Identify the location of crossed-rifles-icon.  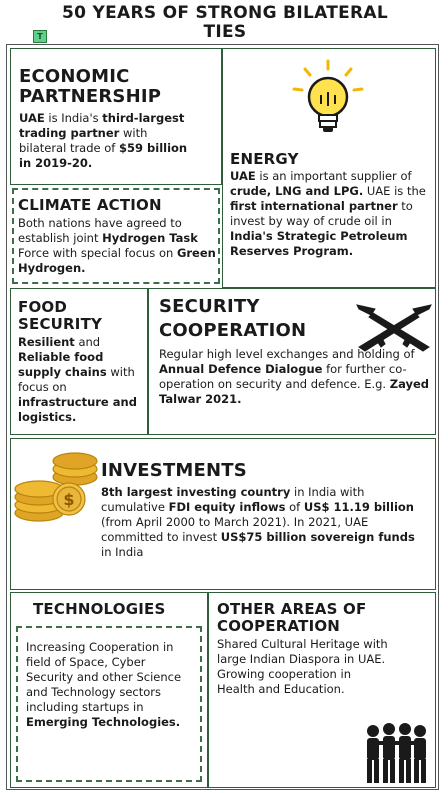
(394, 328).